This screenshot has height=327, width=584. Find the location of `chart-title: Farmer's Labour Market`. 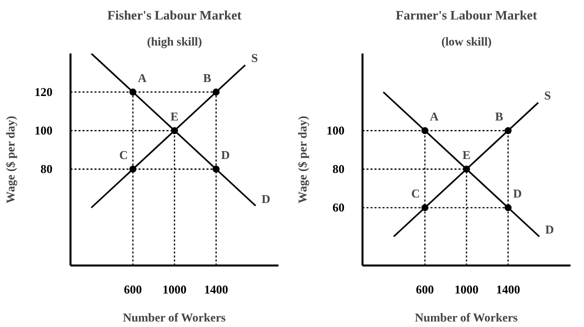

chart-title: Farmer's Labour Market is located at coordinates (467, 15).